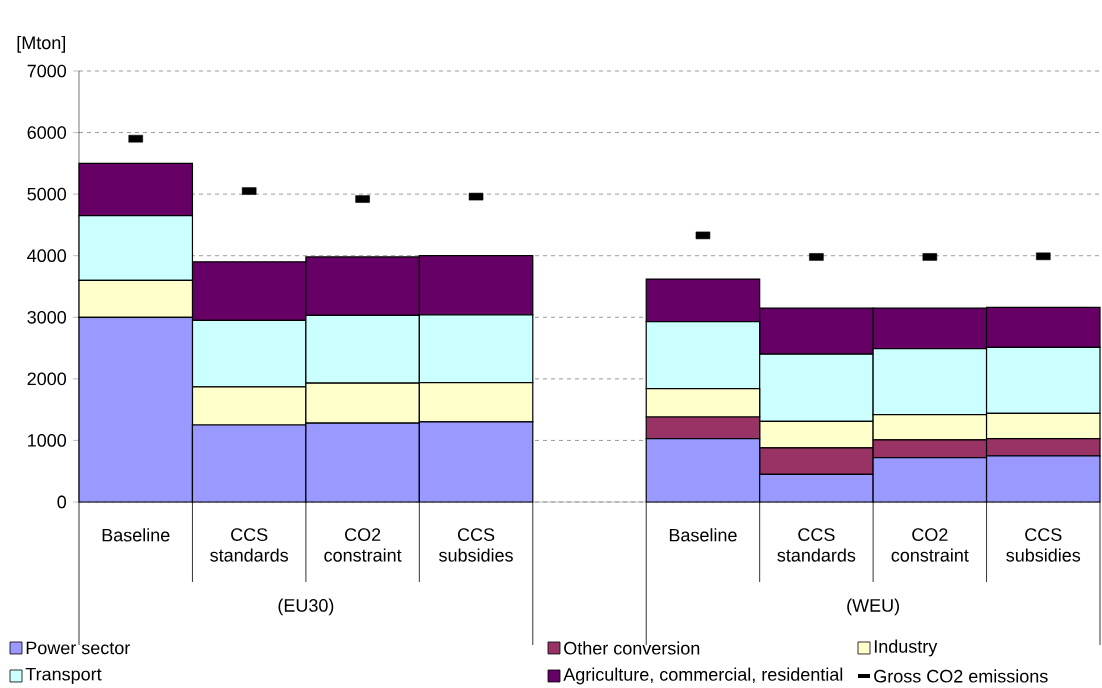 Image resolution: width=1102 pixels, height=688 pixels. What do you see at coordinates (873, 607) in the screenshot?
I see `text: (WEU)` at bounding box center [873, 607].